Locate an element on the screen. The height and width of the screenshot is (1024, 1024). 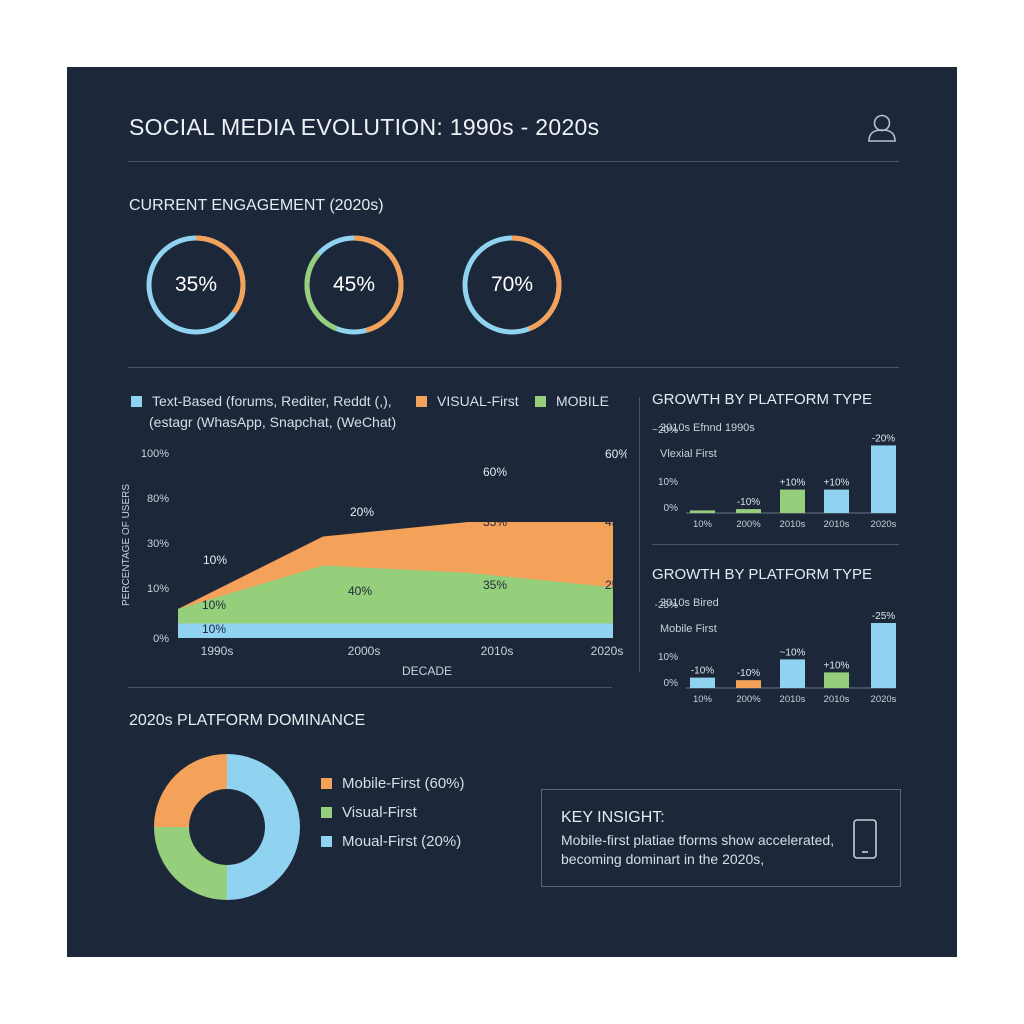
dominance-legend-3: Moual-First (20%) is located at coordinates (391, 842).